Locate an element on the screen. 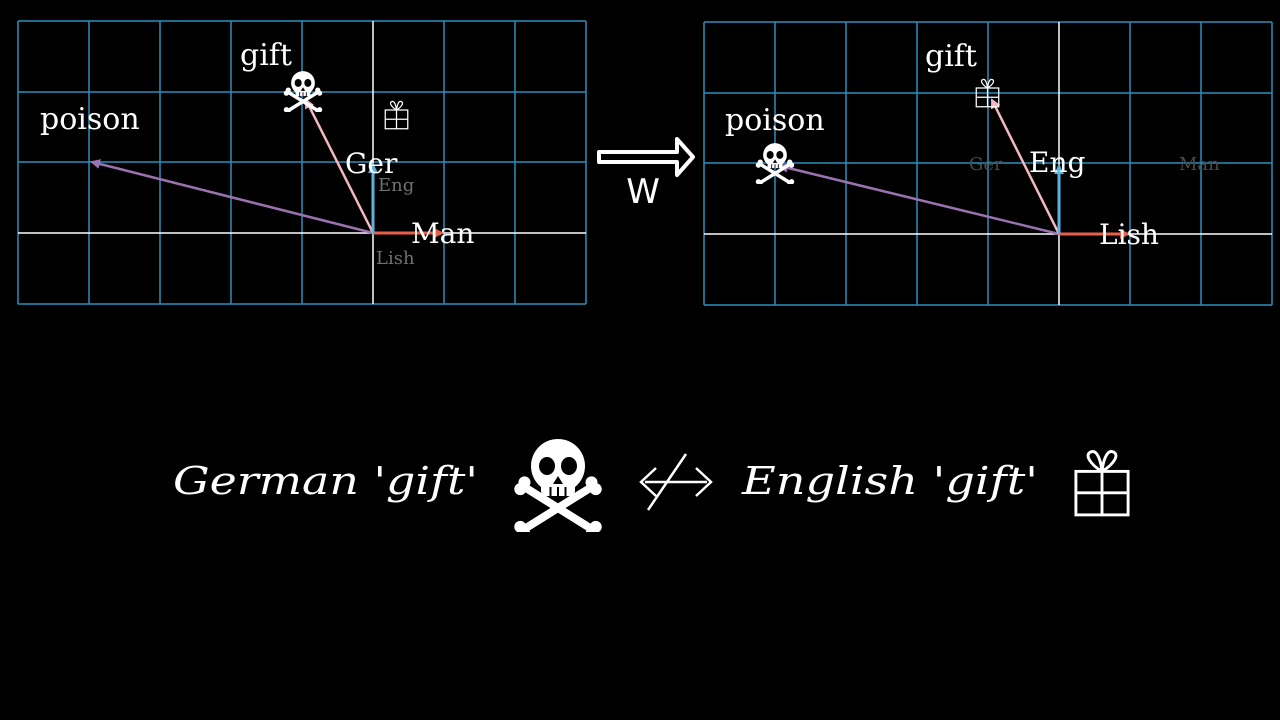  transform-arrow: W is located at coordinates (646, 174).